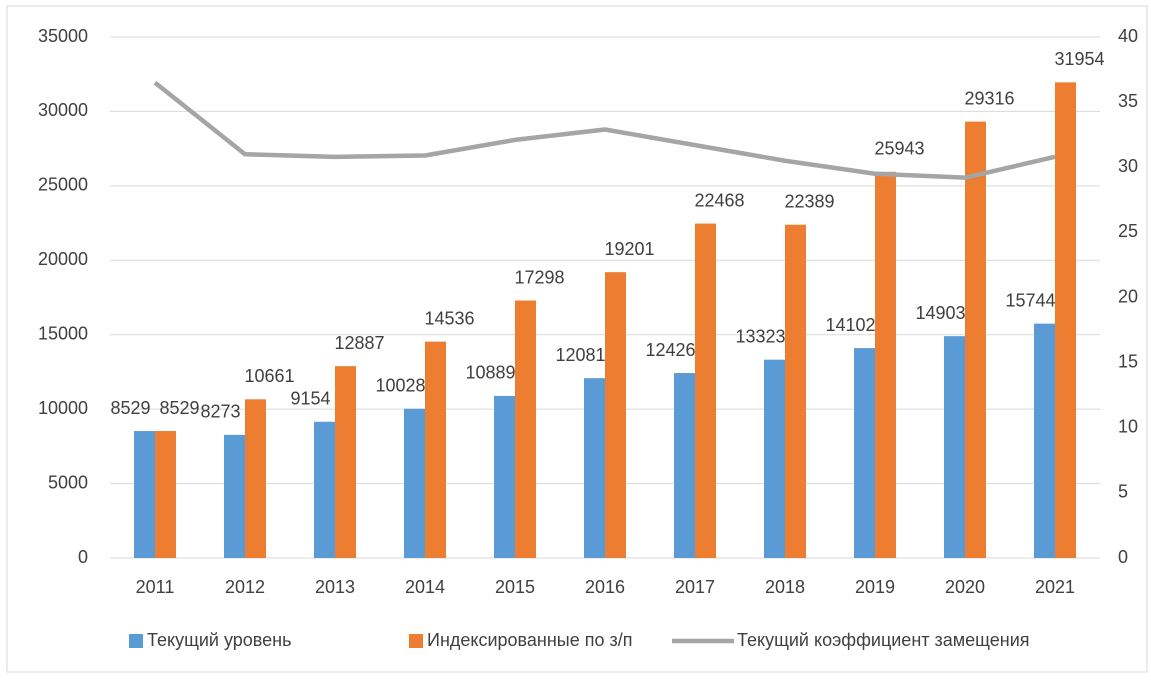  I want to click on x-tick-label: 2018, so click(785, 587).